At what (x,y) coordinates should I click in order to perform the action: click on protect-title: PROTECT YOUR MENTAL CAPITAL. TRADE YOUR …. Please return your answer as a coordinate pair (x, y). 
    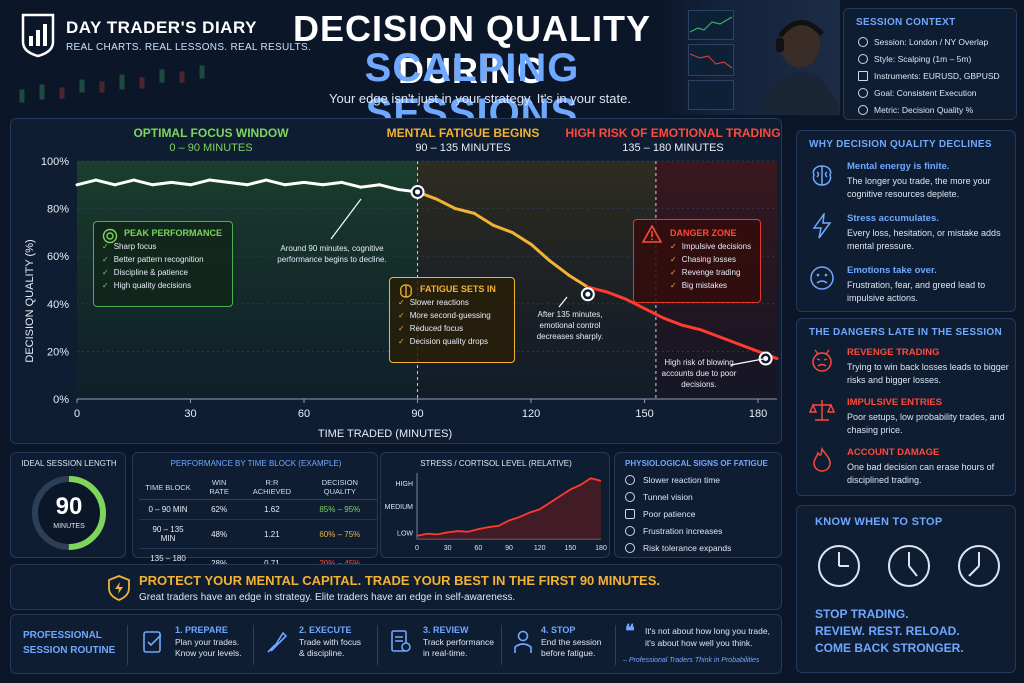
    Looking at the image, I should click on (399, 580).